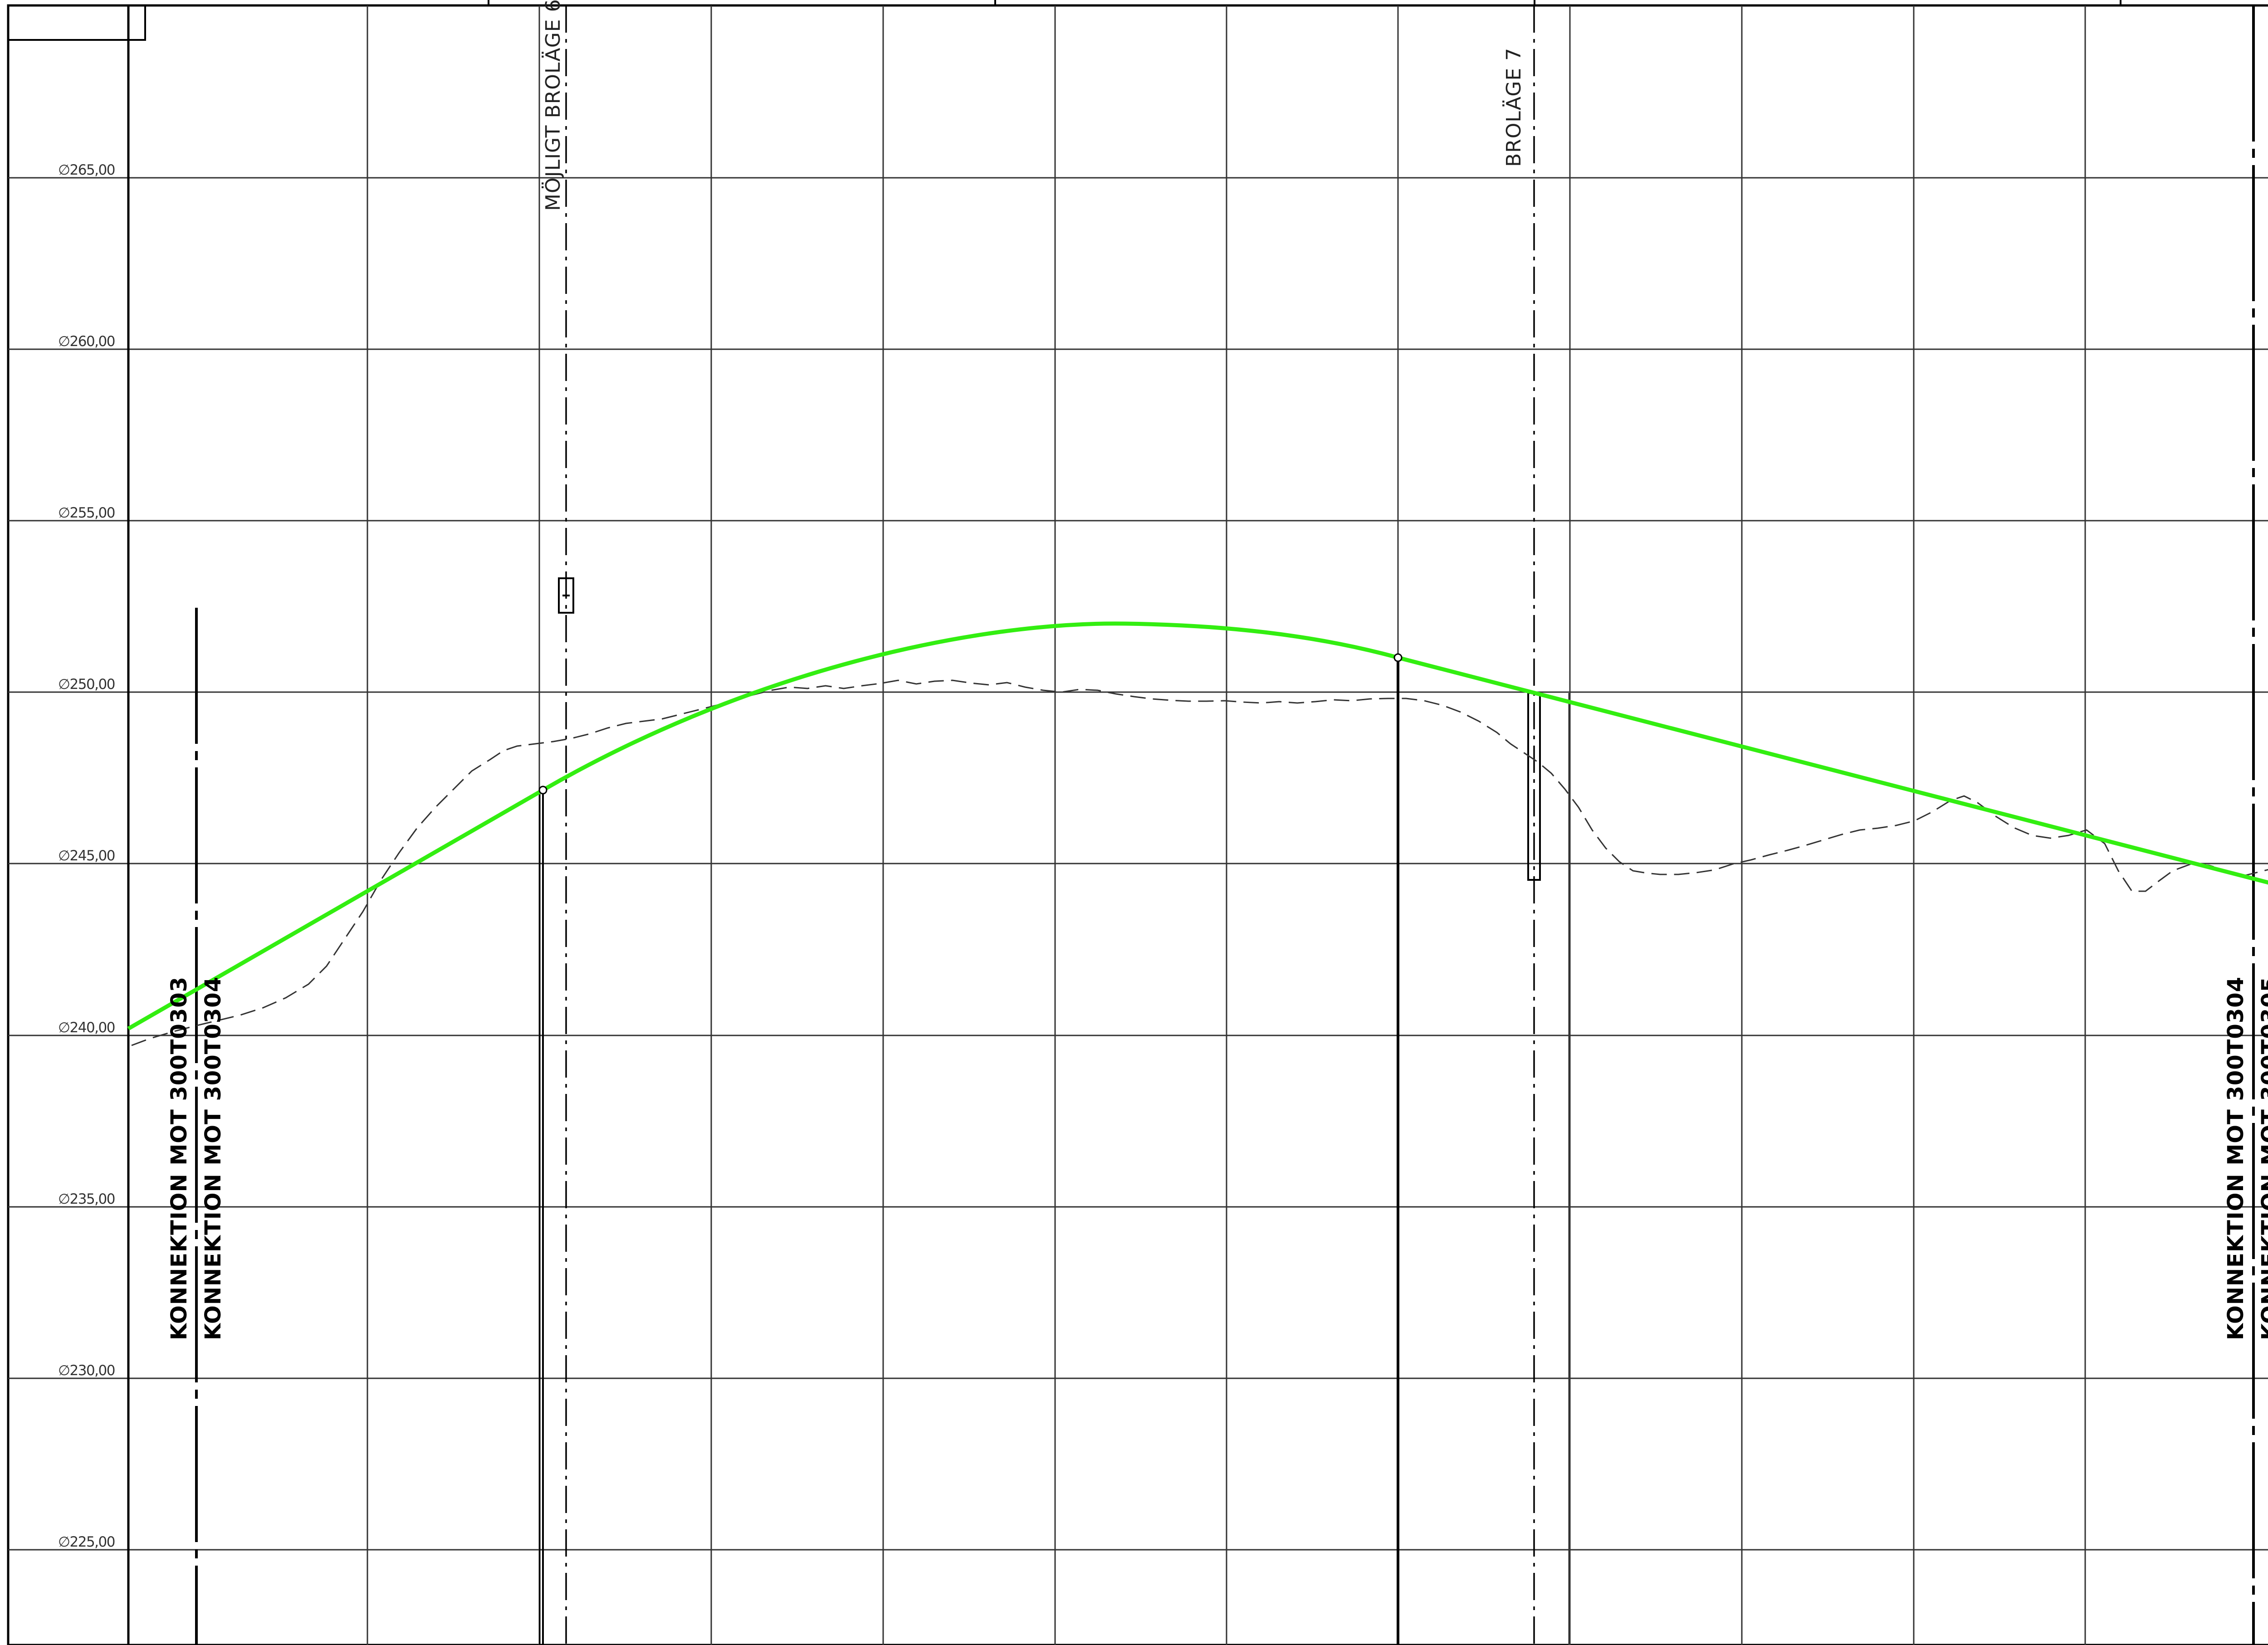 This screenshot has width=2268, height=1645. Describe the element at coordinates (566, 595) in the screenshot. I see `bridge-6-marker` at that location.